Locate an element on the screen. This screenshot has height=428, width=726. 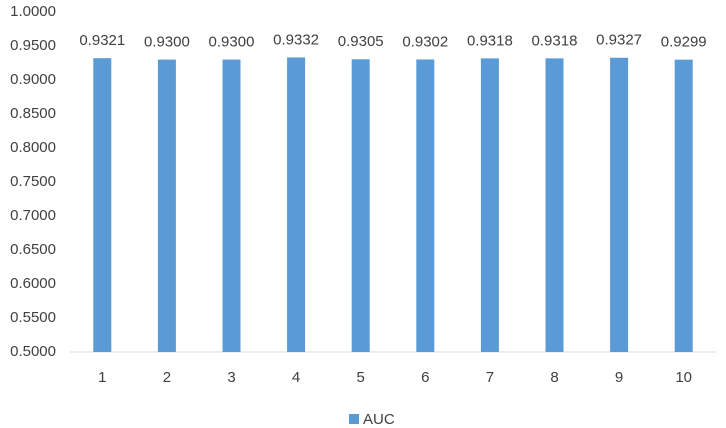
y-tick-label: 0.9000 is located at coordinates (33, 79).